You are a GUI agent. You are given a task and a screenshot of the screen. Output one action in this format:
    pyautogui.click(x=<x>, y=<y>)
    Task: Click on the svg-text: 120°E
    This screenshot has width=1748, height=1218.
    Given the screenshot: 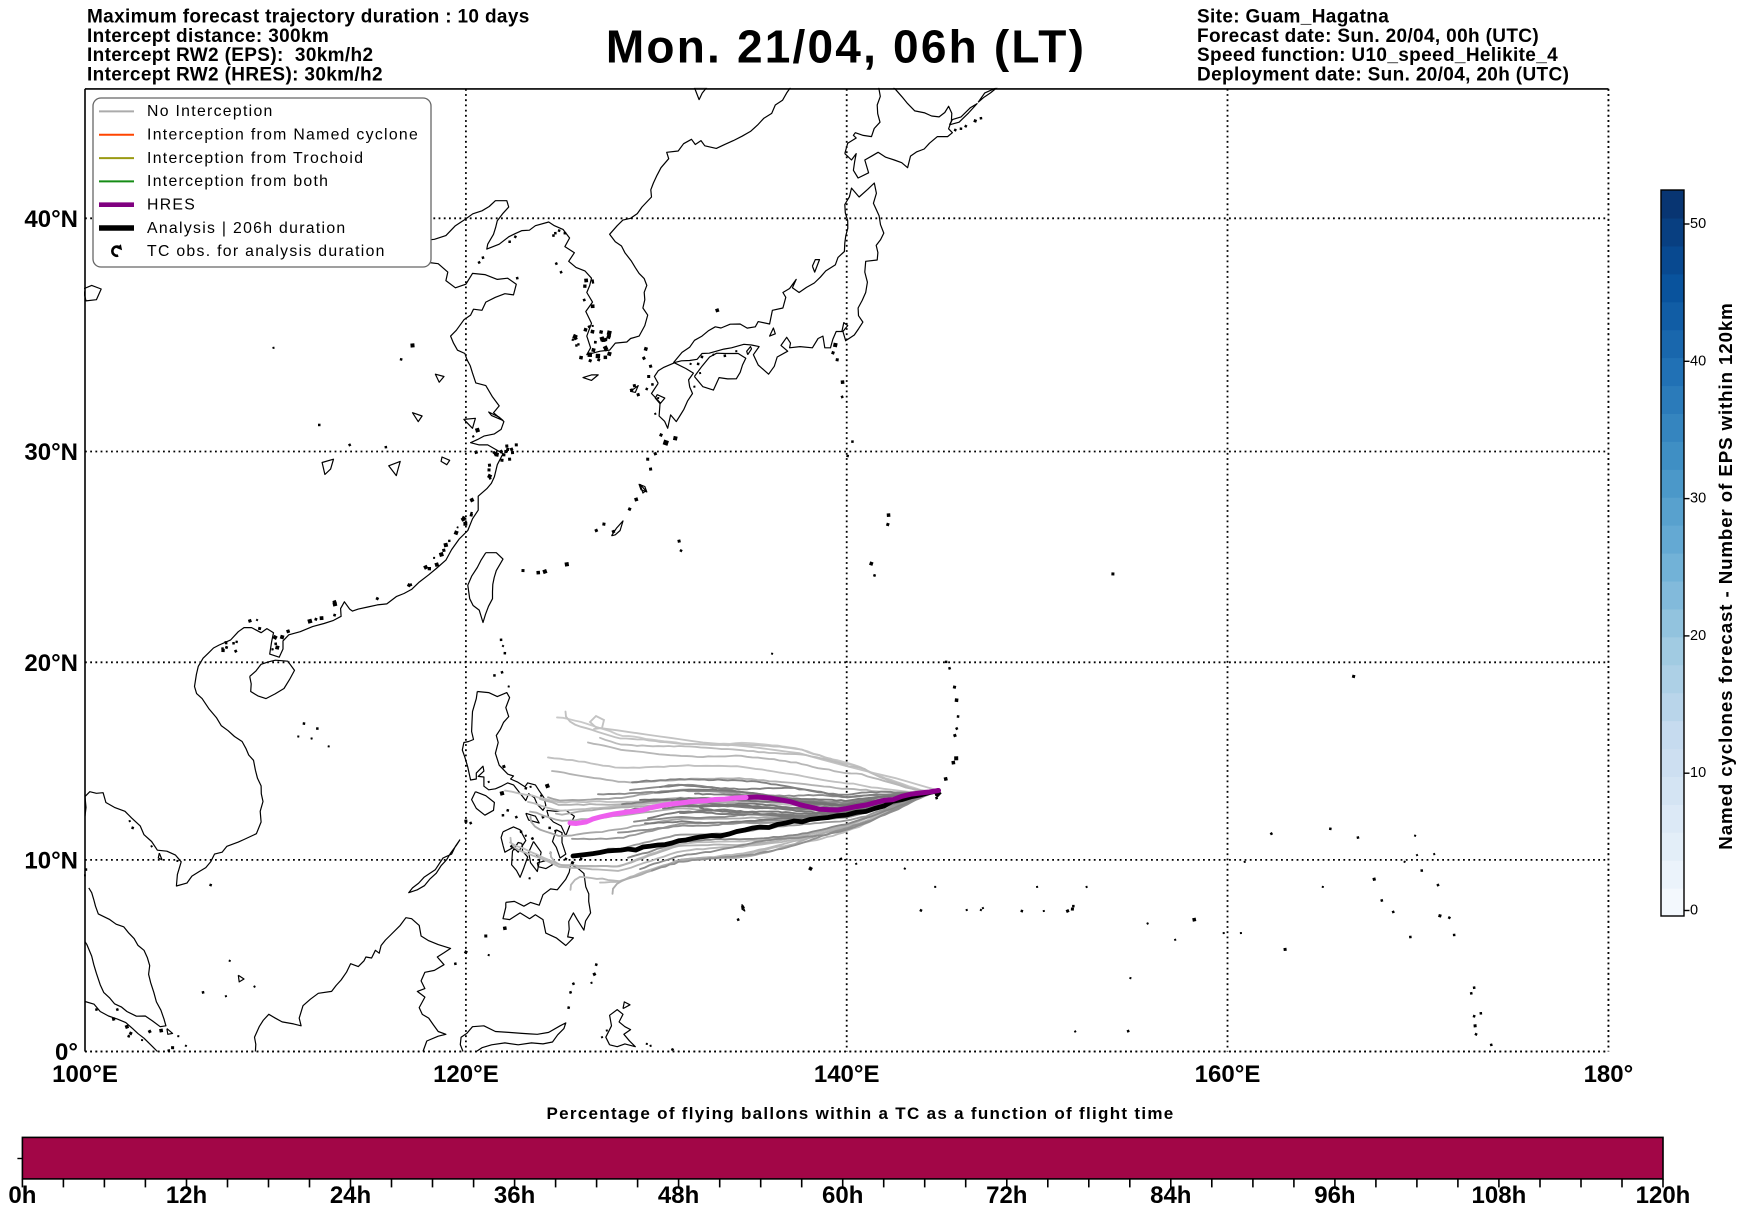 What is the action you would take?
    pyautogui.click(x=466, y=1074)
    